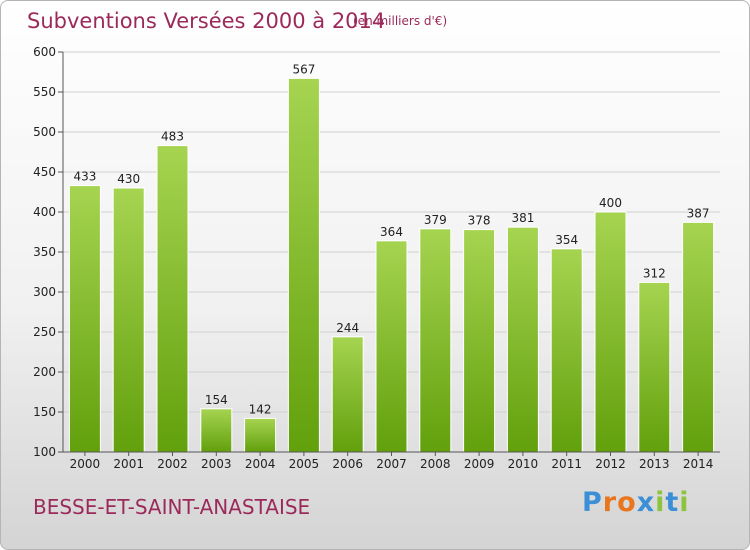 The height and width of the screenshot is (550, 750). Describe the element at coordinates (610, 332) in the screenshot. I see `bar-2012` at that location.